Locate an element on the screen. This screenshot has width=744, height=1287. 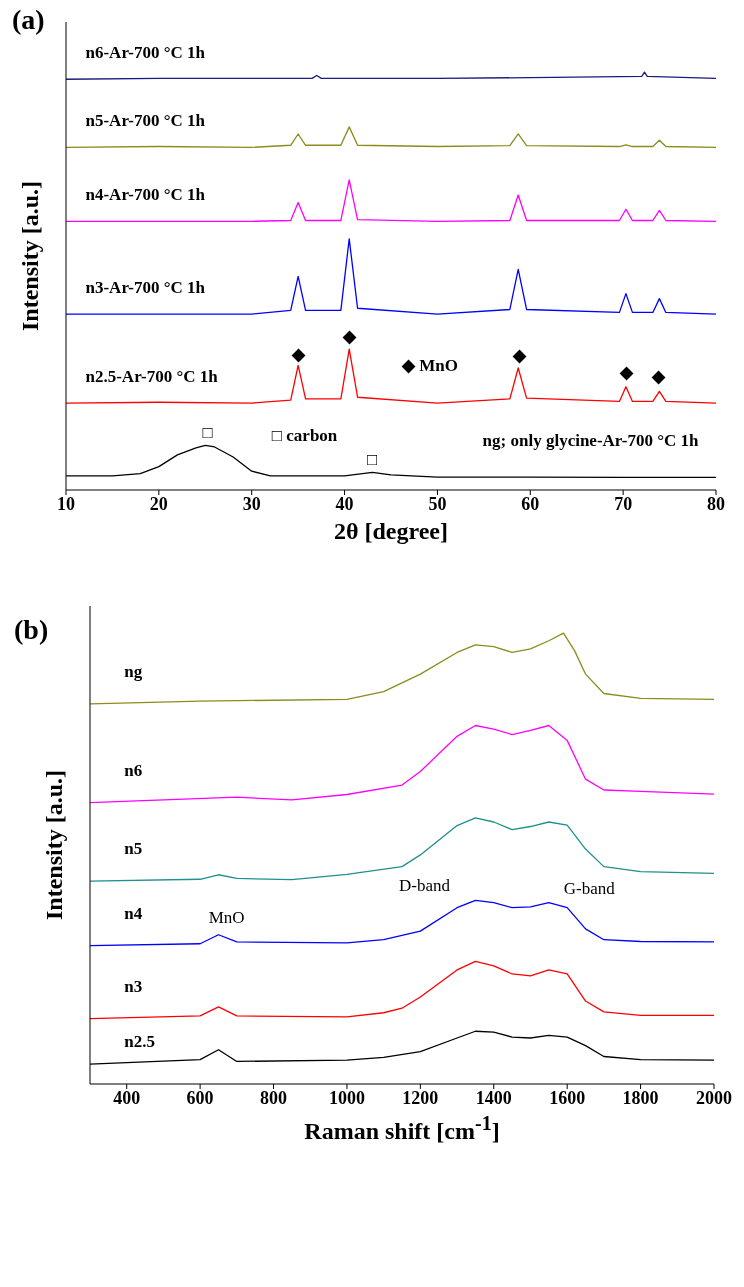
x-tick-label: 80 is located at coordinates (716, 503).